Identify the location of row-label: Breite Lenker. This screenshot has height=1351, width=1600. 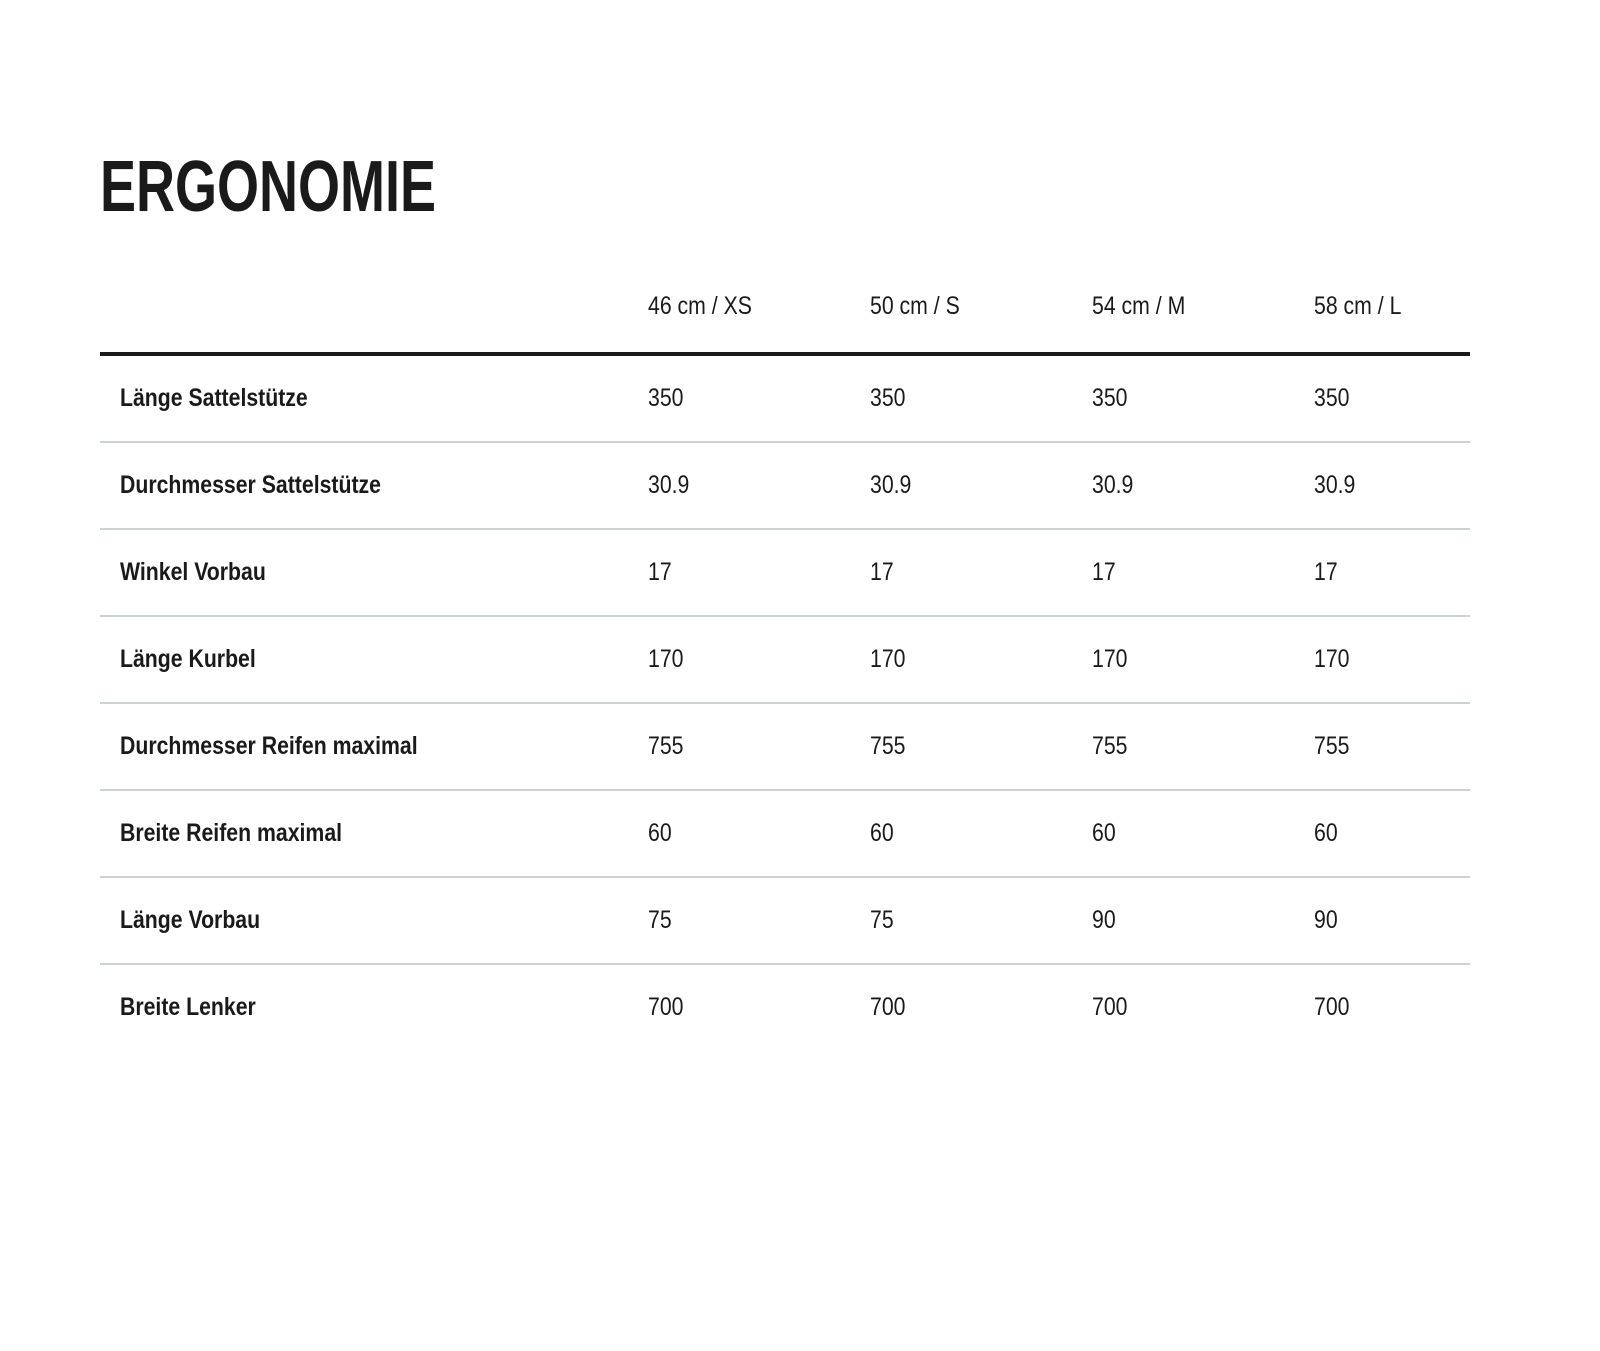
(374, 1006).